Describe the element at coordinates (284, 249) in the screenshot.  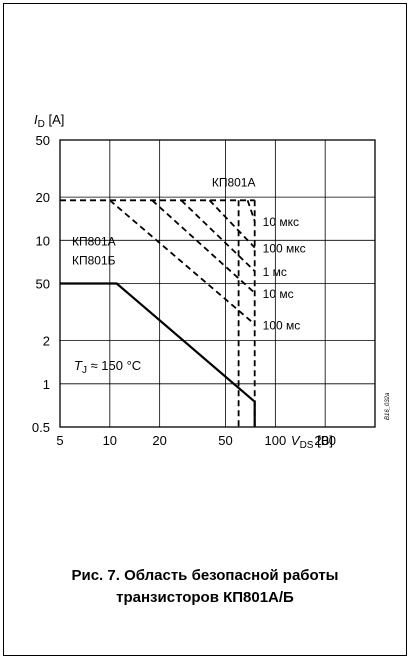
I see `series-label: 100 мкс` at that location.